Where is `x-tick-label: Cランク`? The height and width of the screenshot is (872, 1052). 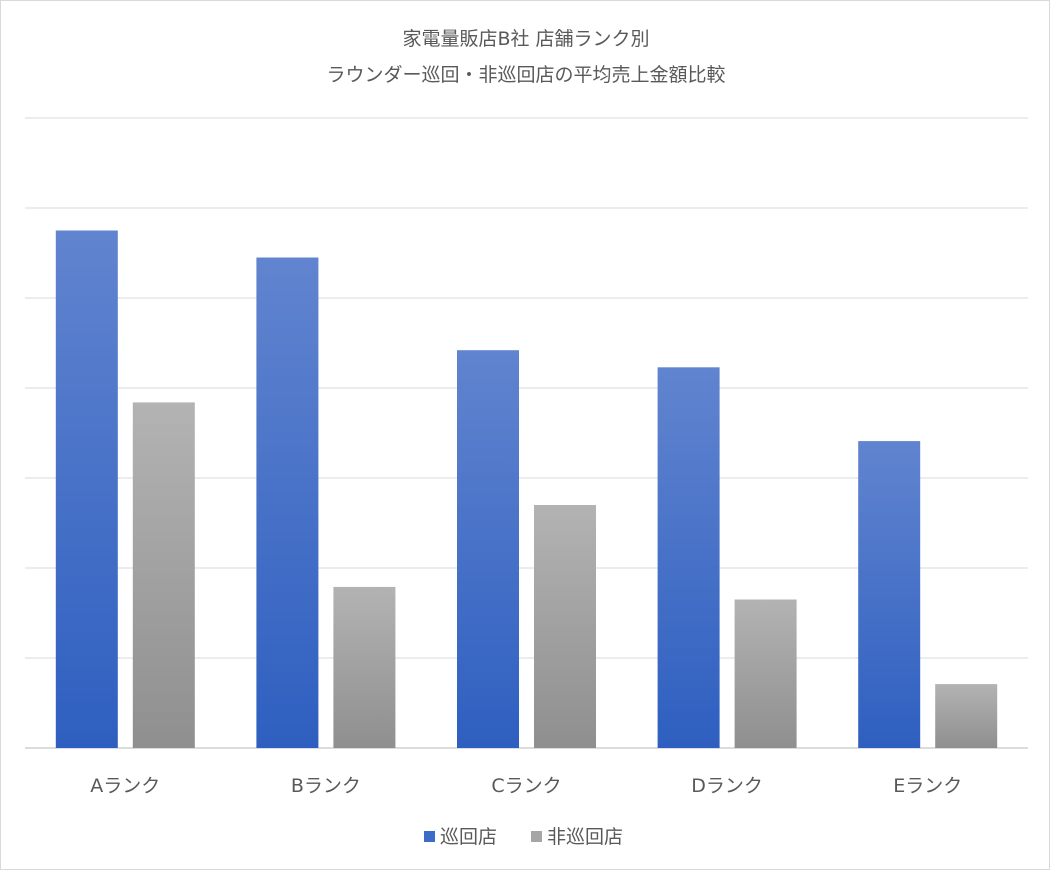 x-tick-label: Cランク is located at coordinates (526, 786).